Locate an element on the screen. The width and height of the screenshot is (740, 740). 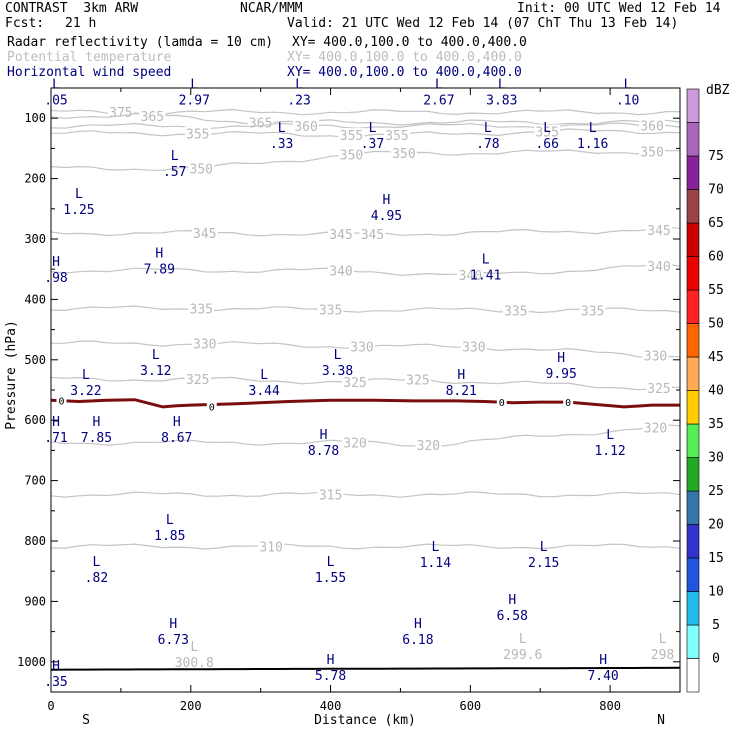
wind-extremum-value: 4.95 is located at coordinates (386, 216).